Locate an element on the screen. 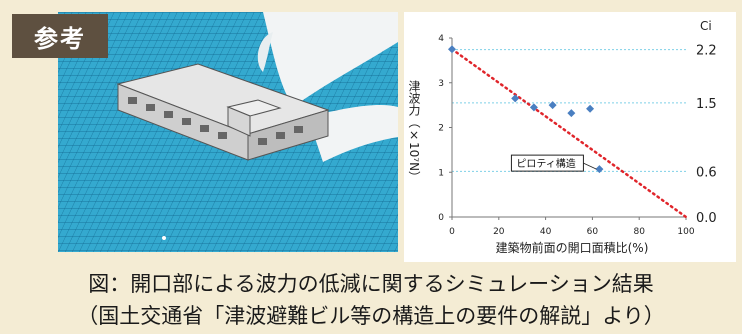 The height and width of the screenshot is (334, 742). ci-tick-label: 1.5 is located at coordinates (706, 104).